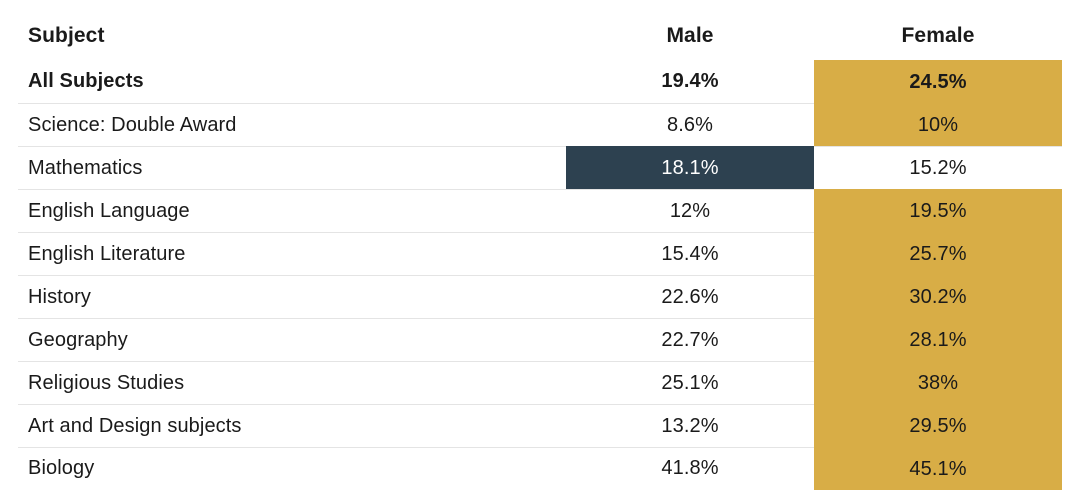 The image size is (1080, 499). Describe the element at coordinates (292, 296) in the screenshot. I see `subject-cell: History` at that location.